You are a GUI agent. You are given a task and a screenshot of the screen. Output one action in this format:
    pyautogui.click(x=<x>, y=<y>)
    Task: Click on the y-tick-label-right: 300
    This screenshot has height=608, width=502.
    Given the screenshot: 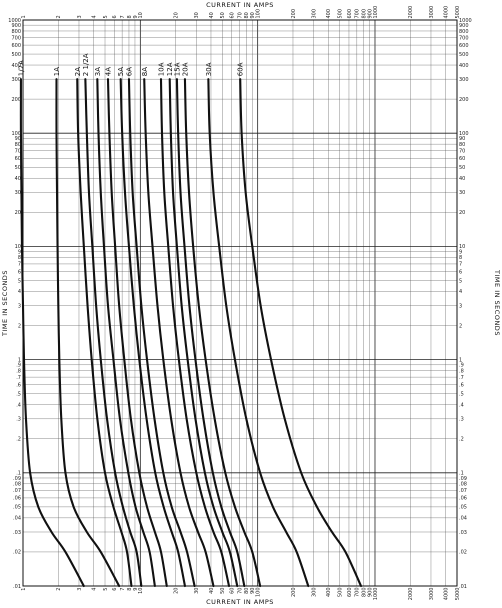 What is the action you would take?
    pyautogui.click(x=464, y=80)
    